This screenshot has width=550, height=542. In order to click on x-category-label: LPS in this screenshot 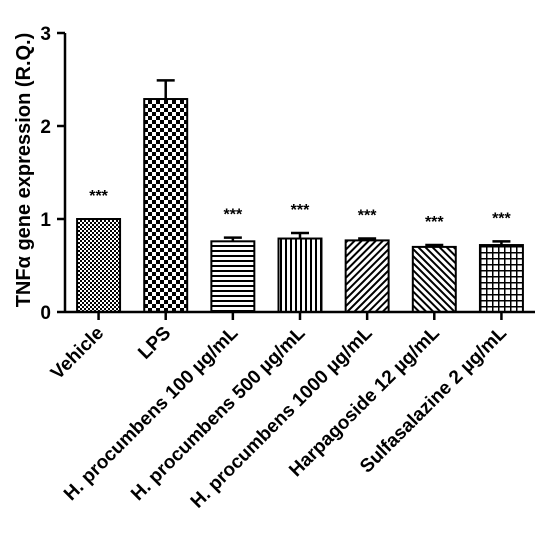, I will do `click(154, 343)`.